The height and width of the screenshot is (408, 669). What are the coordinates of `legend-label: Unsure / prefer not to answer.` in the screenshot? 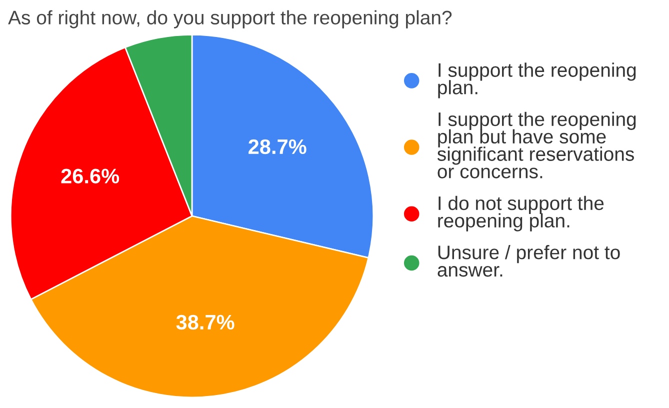 It's located at (529, 260).